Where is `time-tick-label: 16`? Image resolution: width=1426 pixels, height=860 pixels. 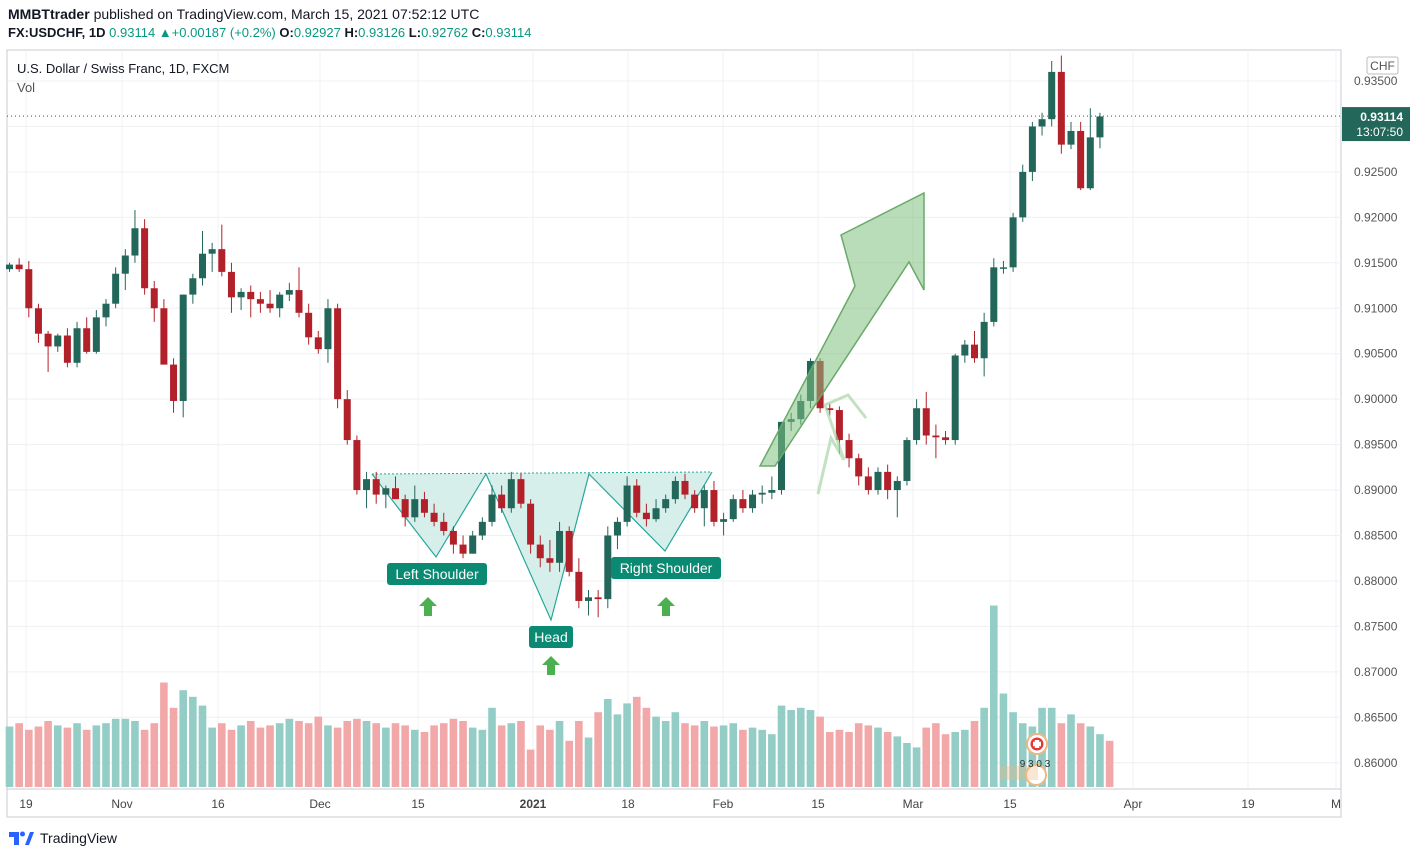 time-tick-label: 16 is located at coordinates (218, 804).